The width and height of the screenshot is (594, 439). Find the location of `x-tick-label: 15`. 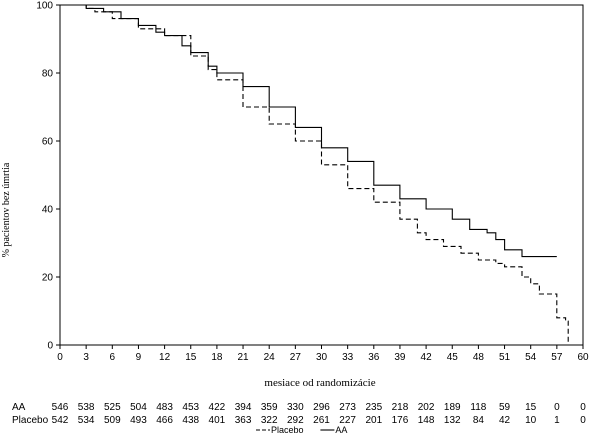

x-tick-label: 15 is located at coordinates (191, 357).